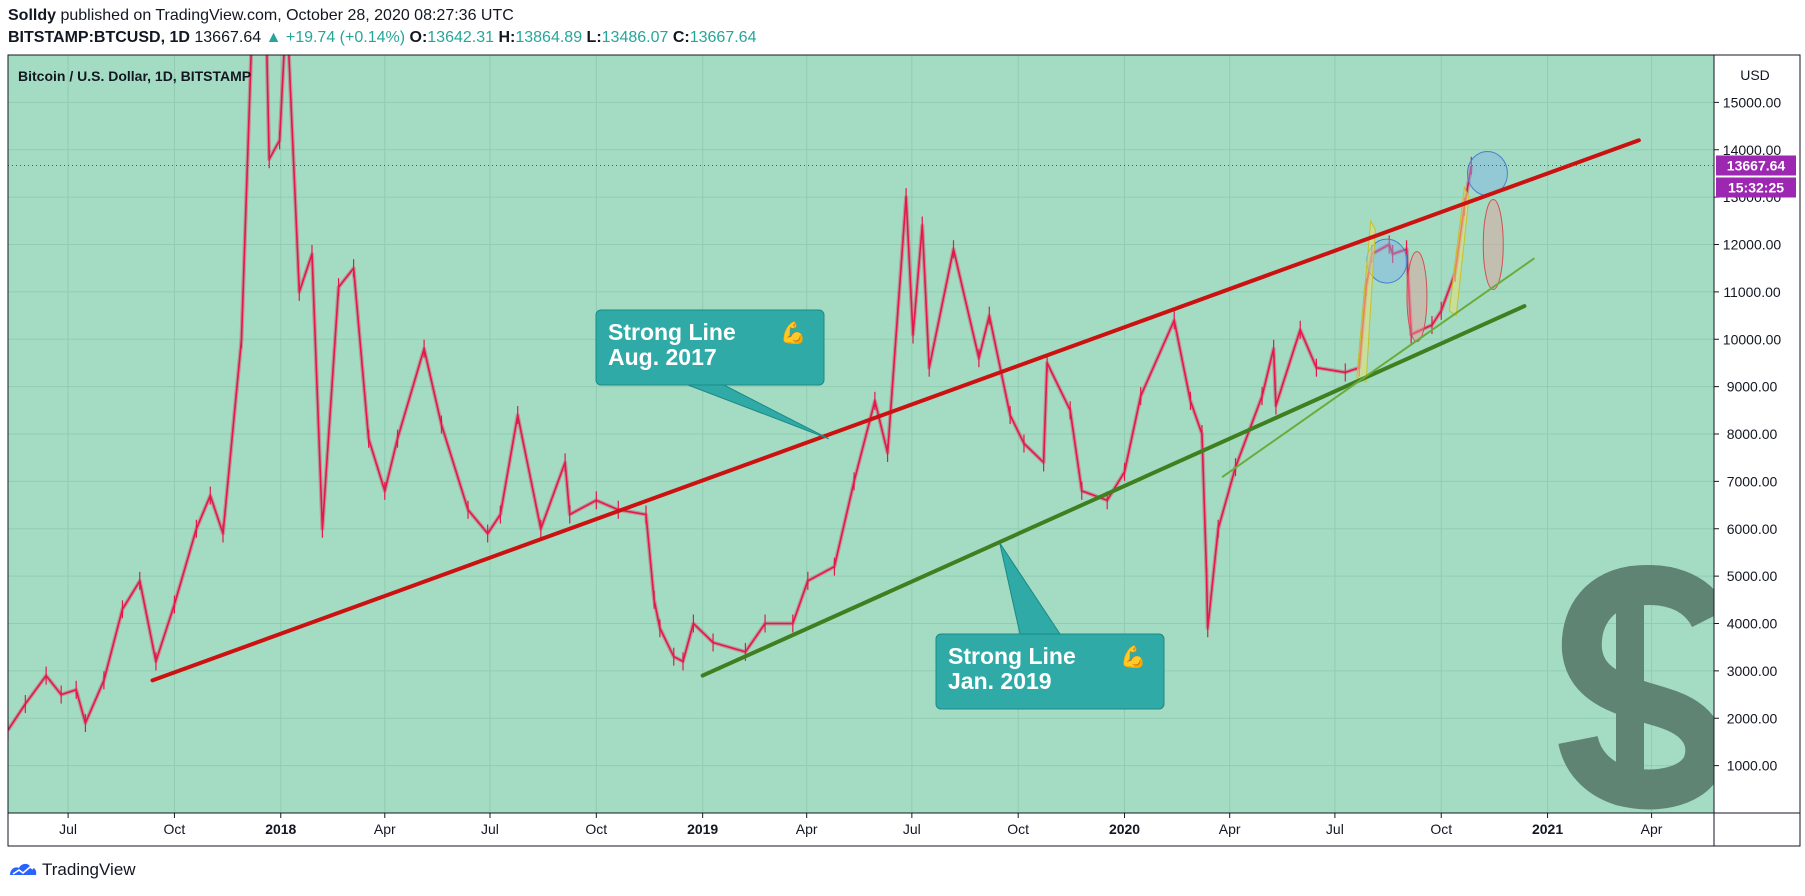 Image resolution: width=1805 pixels, height=896 pixels. What do you see at coordinates (1643, 687) in the screenshot?
I see `dollar-sign-icon` at bounding box center [1643, 687].